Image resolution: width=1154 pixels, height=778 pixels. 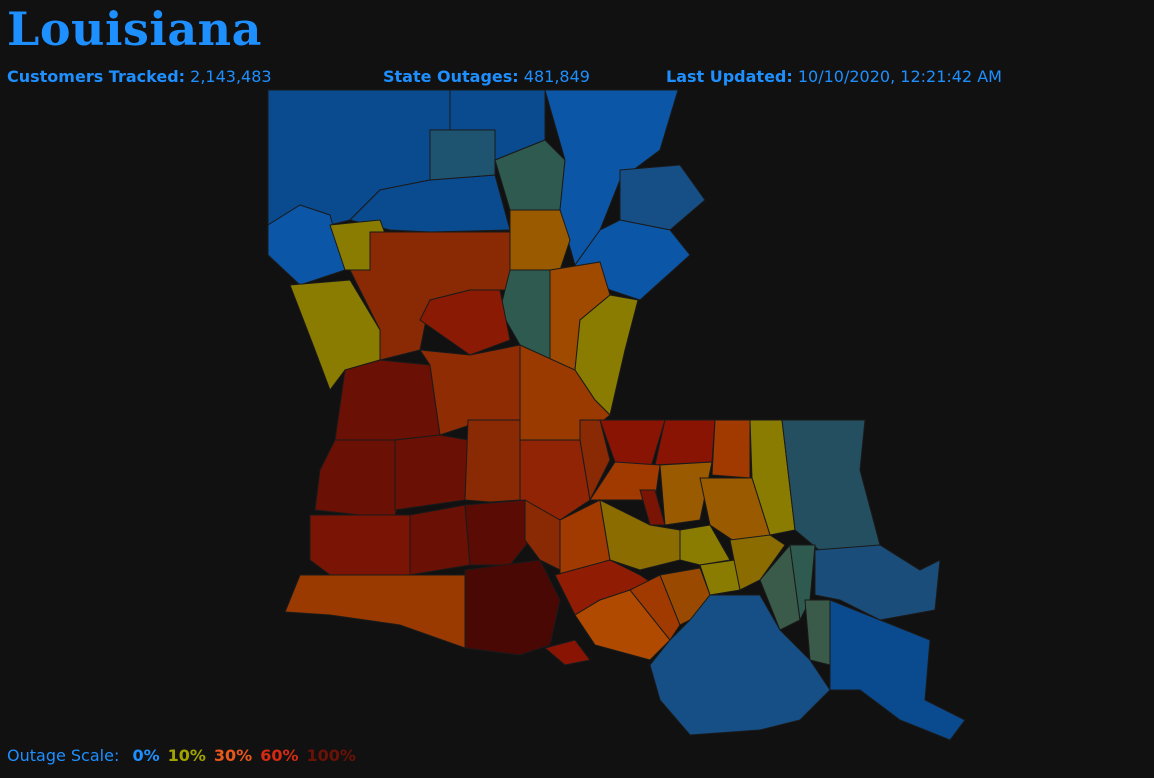 I want to click on outage-scale: Outage Scale: 0% 10% 30% 60% 100%, so click(x=181, y=755).